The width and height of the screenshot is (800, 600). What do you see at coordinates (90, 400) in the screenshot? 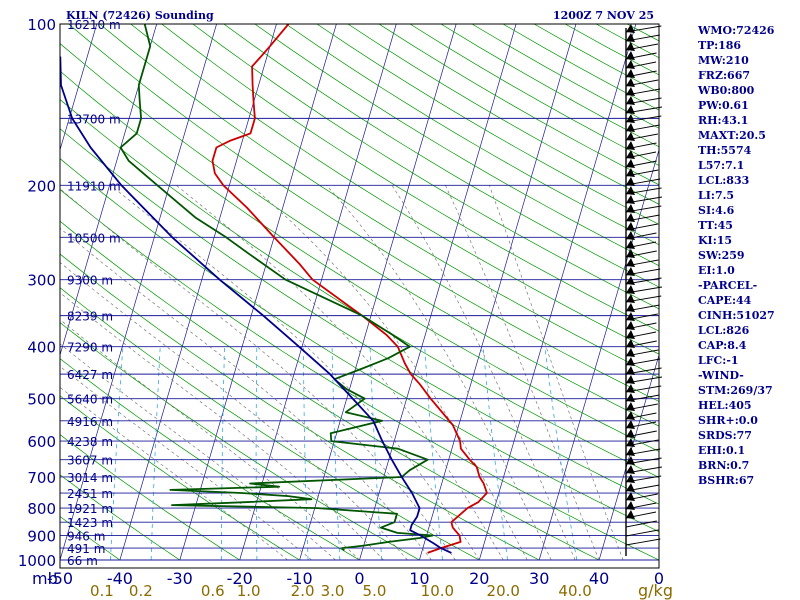
I see `height-label: 5640 m` at bounding box center [90, 400].